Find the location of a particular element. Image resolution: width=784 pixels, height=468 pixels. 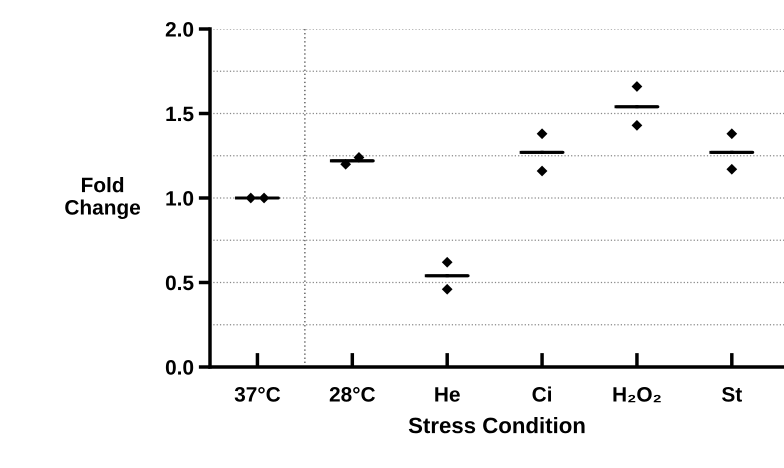

y-tick-label: 2.0 is located at coordinates (180, 29).